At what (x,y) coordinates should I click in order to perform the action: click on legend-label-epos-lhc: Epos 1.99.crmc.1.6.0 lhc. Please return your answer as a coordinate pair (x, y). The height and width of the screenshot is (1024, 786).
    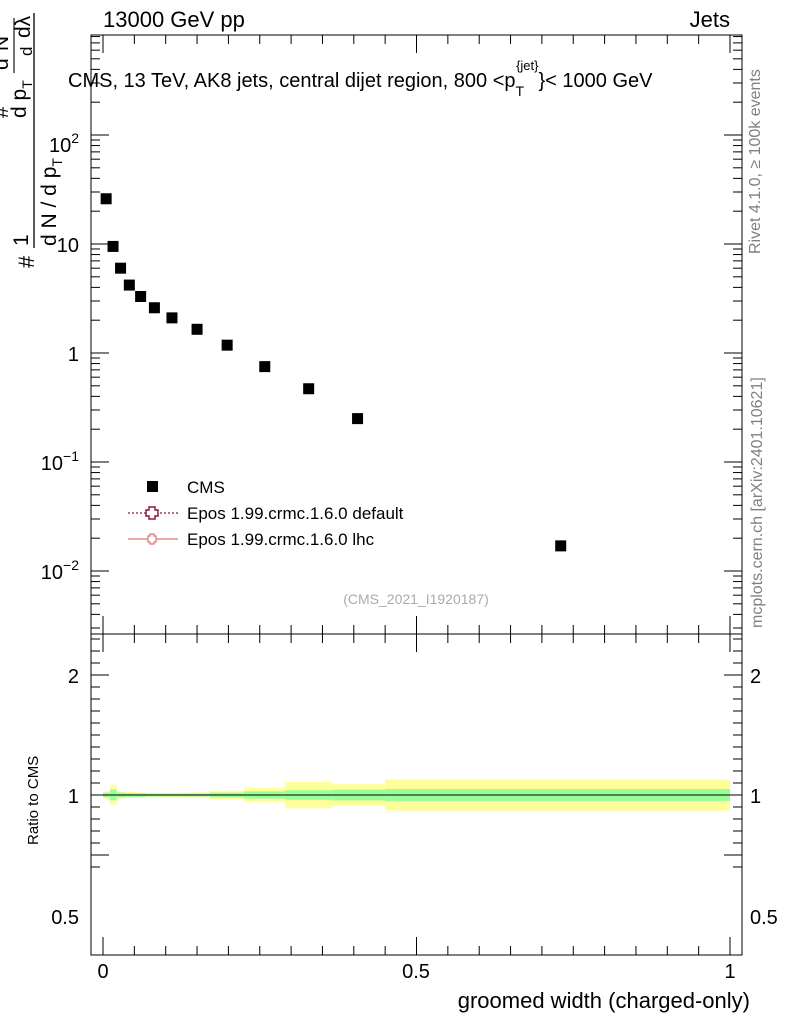
    Looking at the image, I should click on (281, 539).